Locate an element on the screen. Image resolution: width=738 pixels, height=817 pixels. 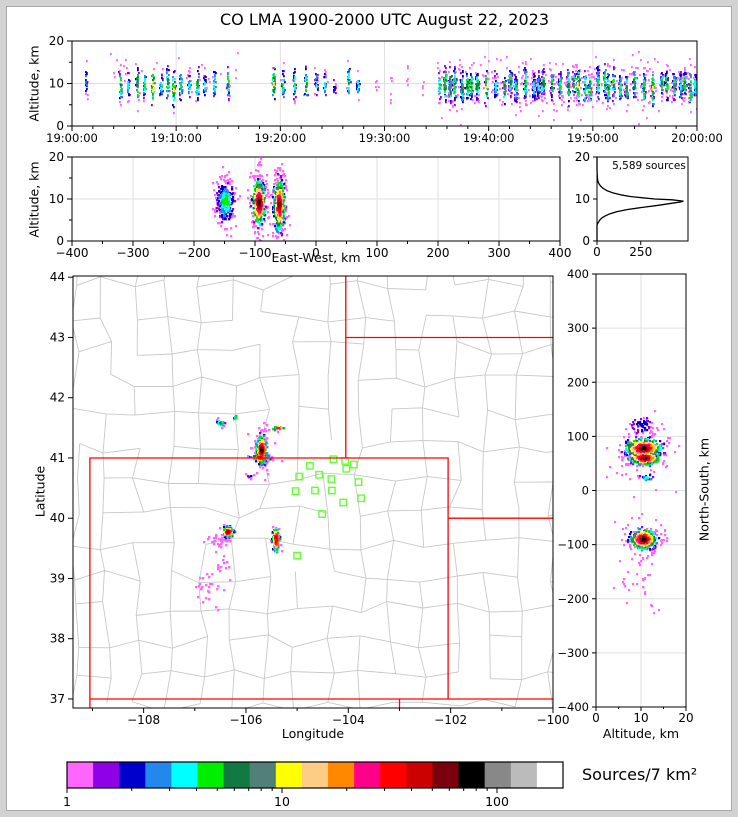
map-xlabel: Longitude is located at coordinates (313, 733).